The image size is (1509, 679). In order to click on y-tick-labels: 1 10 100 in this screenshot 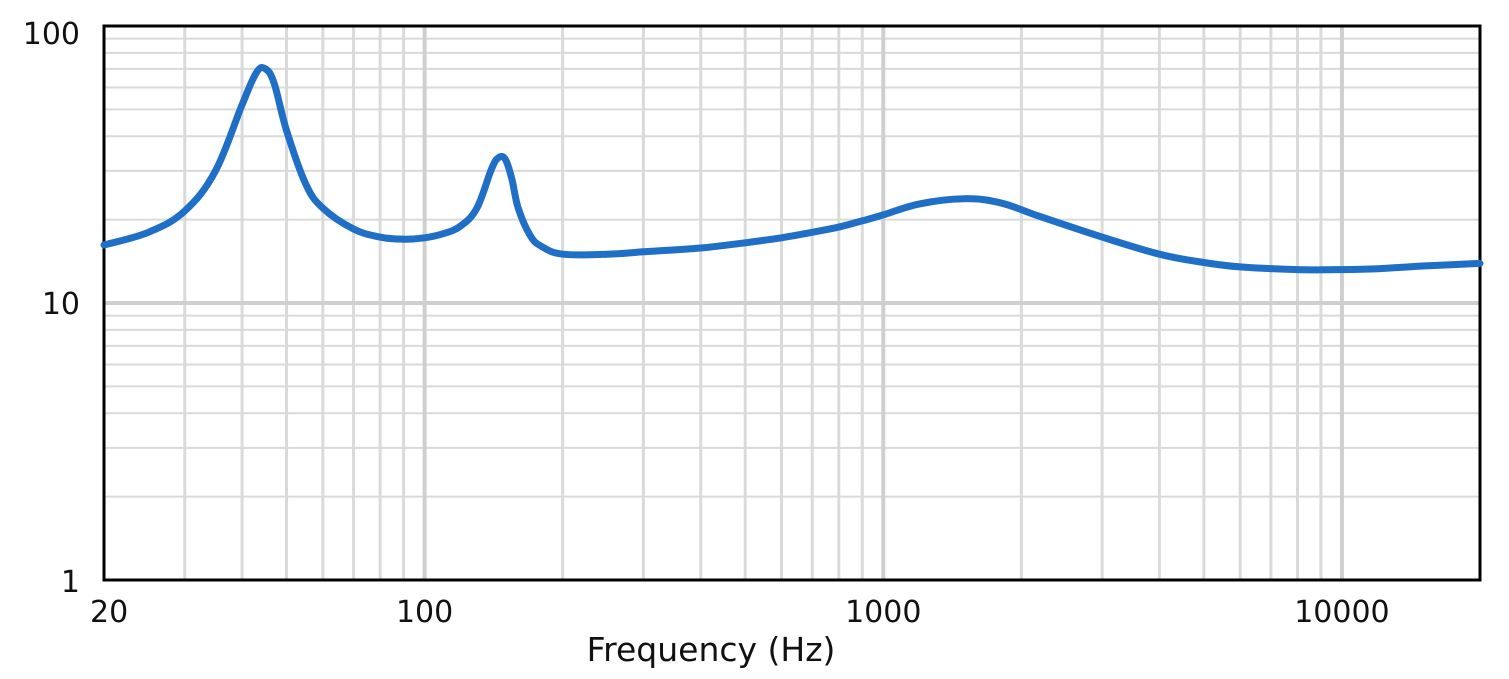, I will do `click(51, 308)`.